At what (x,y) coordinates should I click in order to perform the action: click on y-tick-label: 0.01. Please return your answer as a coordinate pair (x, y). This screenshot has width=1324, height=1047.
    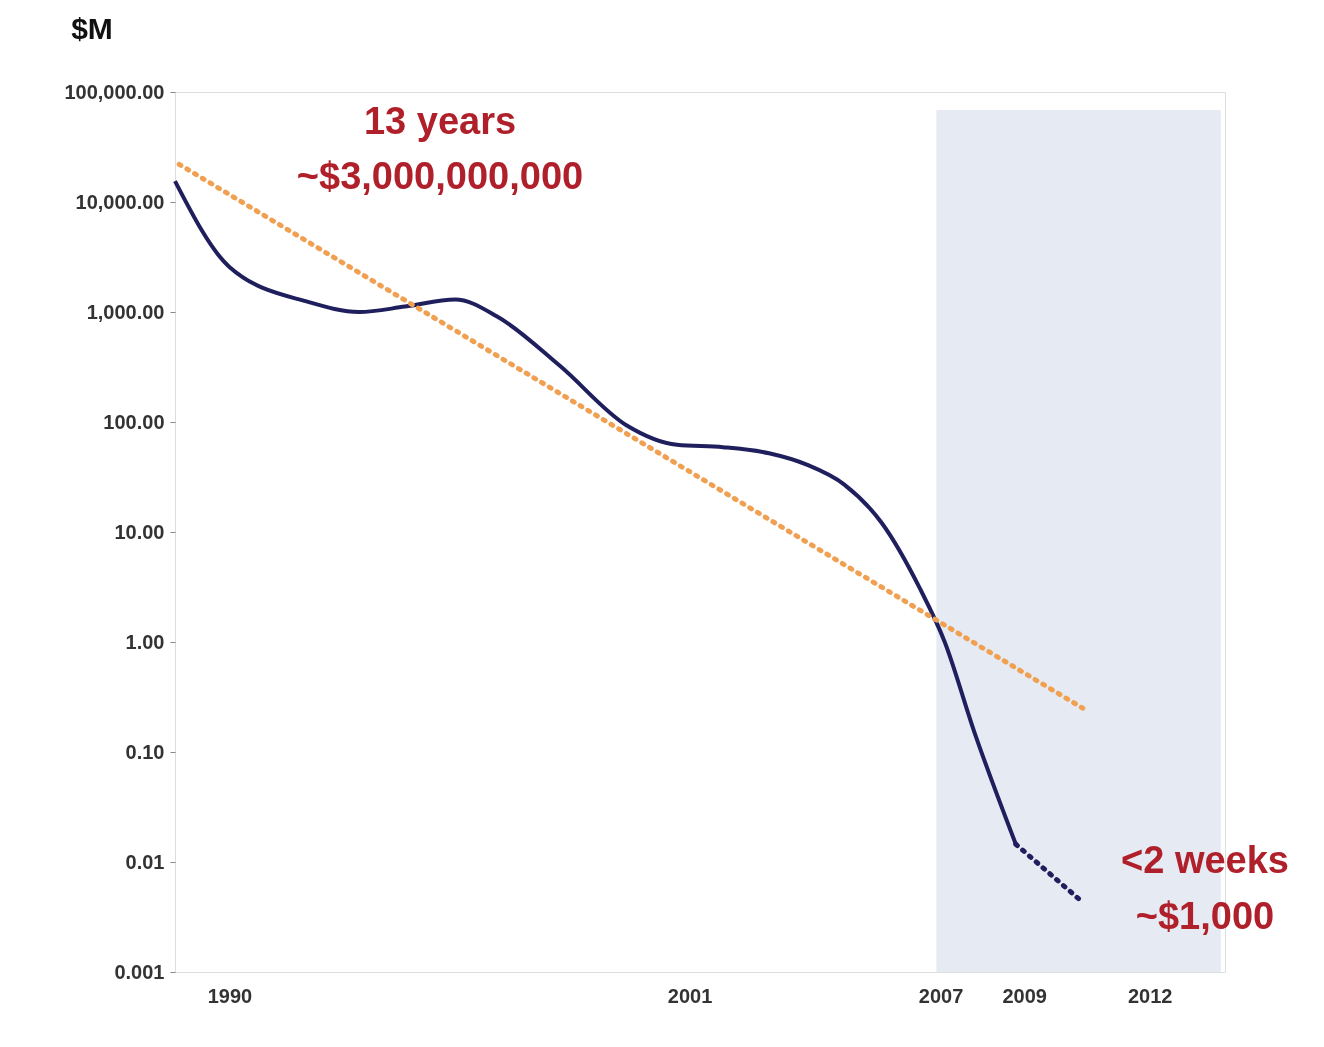
    Looking at the image, I should click on (145, 861).